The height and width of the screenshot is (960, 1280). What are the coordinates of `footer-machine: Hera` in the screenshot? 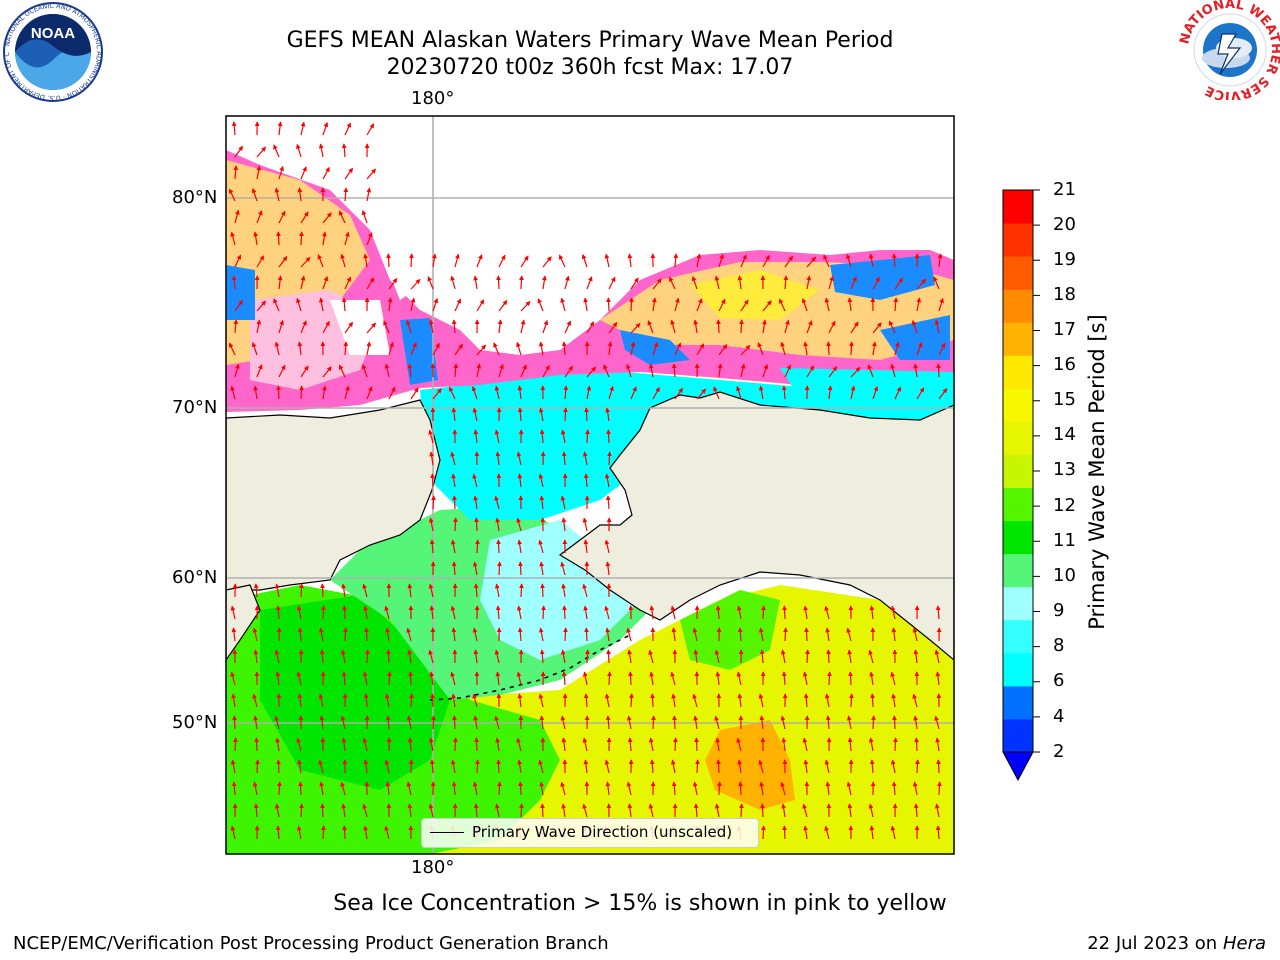 It's located at (1244, 943).